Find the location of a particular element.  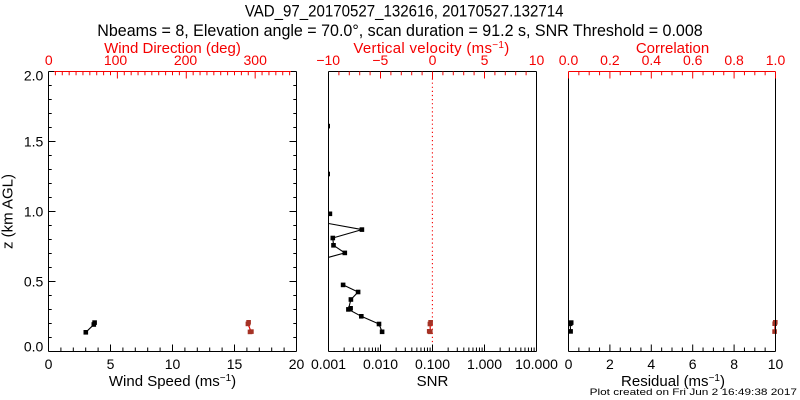

svg-text: 0.4 is located at coordinates (652, 60).